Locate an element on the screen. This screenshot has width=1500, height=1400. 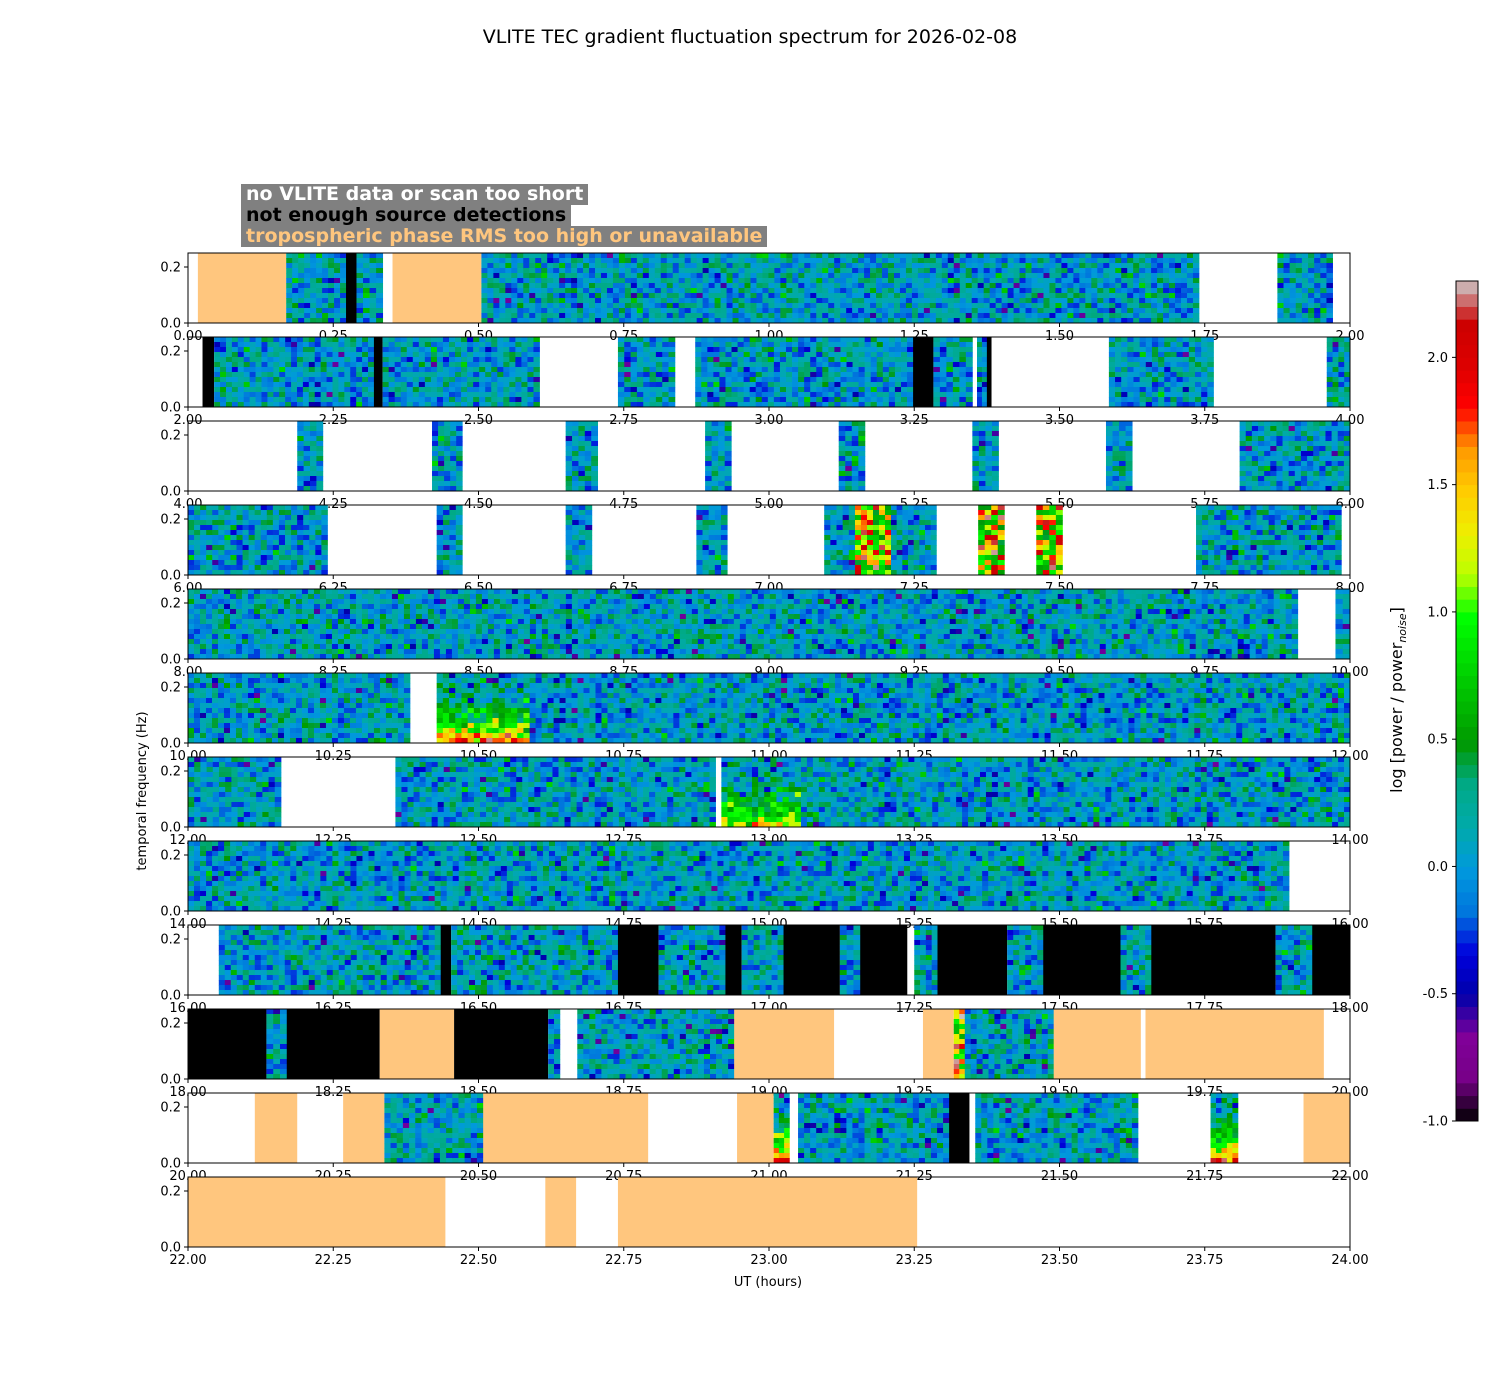
x-tick-label: 23.75 is located at coordinates (1204, 1260).